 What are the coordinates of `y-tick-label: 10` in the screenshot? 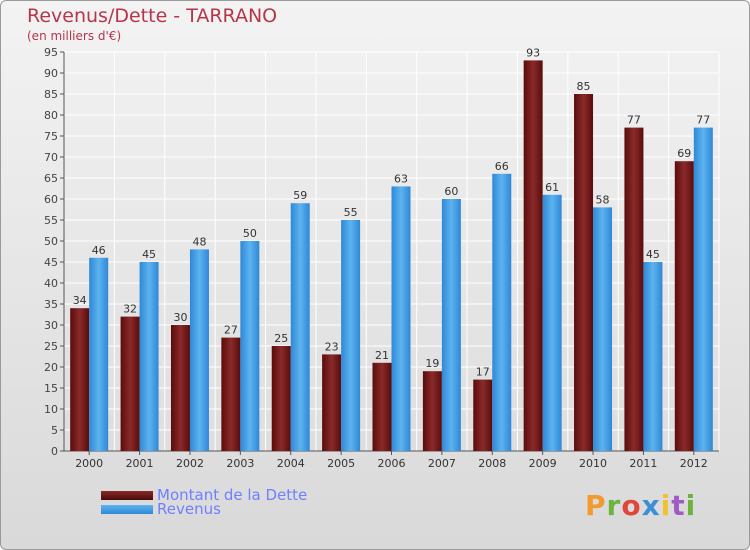 It's located at (51, 409).